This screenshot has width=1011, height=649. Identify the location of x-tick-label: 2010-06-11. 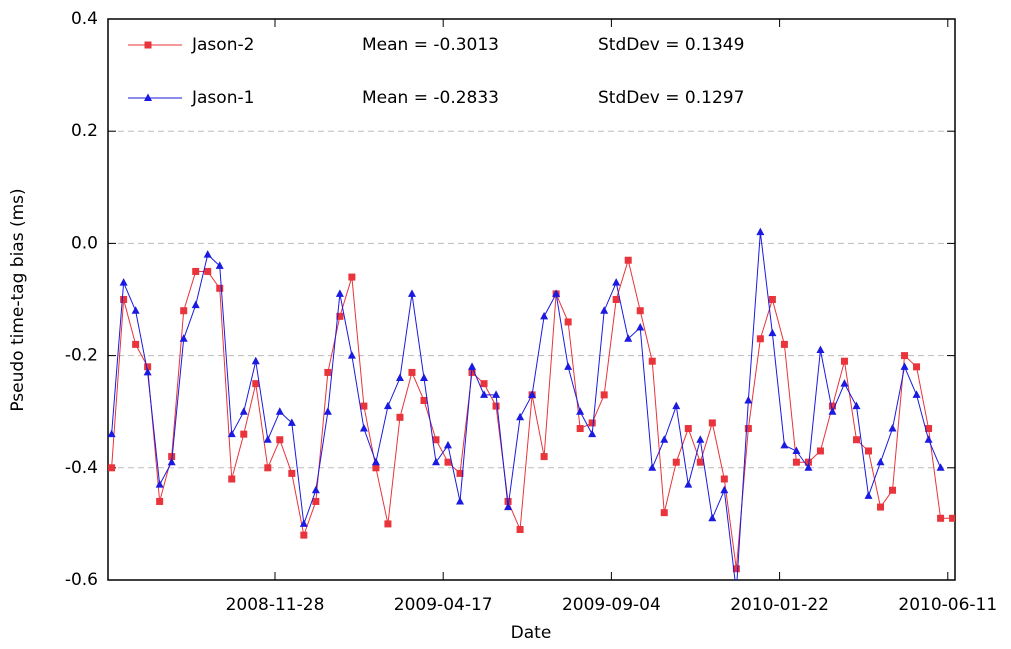
(947, 605).